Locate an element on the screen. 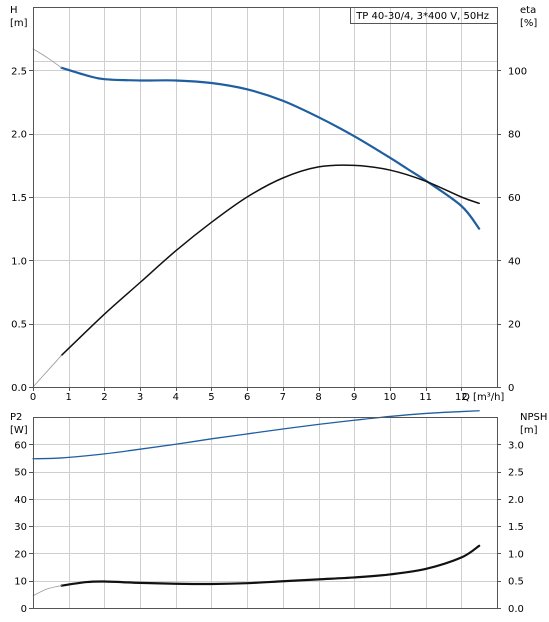 The height and width of the screenshot is (622, 549). x-axis-tick-label: 1 is located at coordinates (69, 397).